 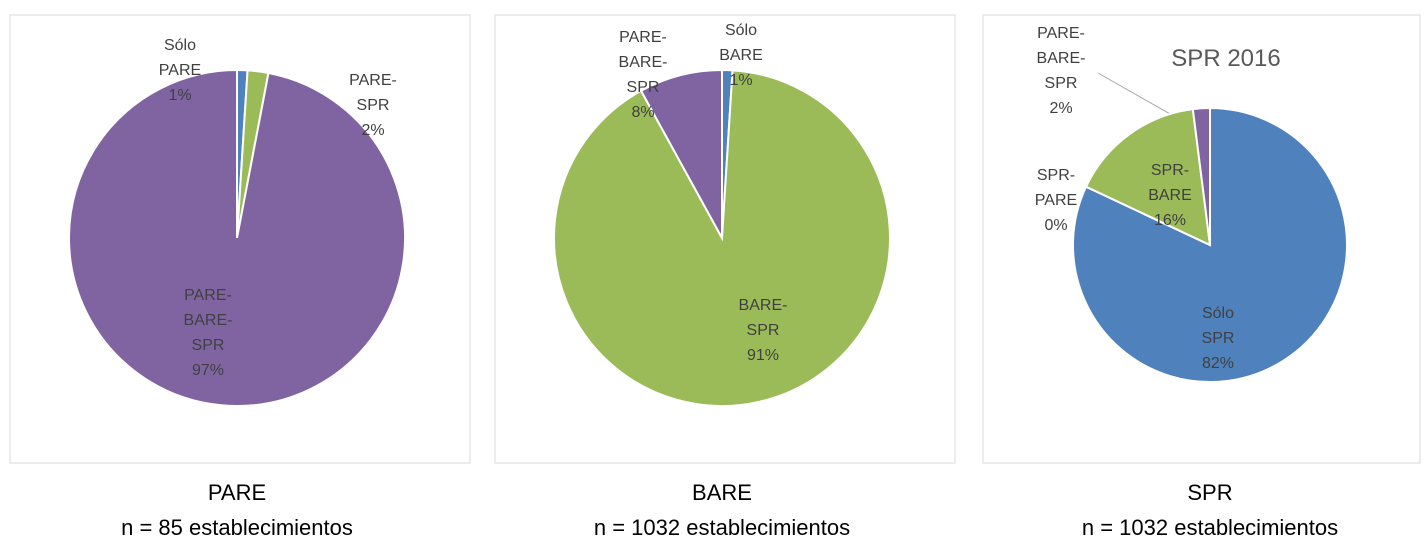 What do you see at coordinates (1055, 225) in the screenshot?
I see `value-label: 0%` at bounding box center [1055, 225].